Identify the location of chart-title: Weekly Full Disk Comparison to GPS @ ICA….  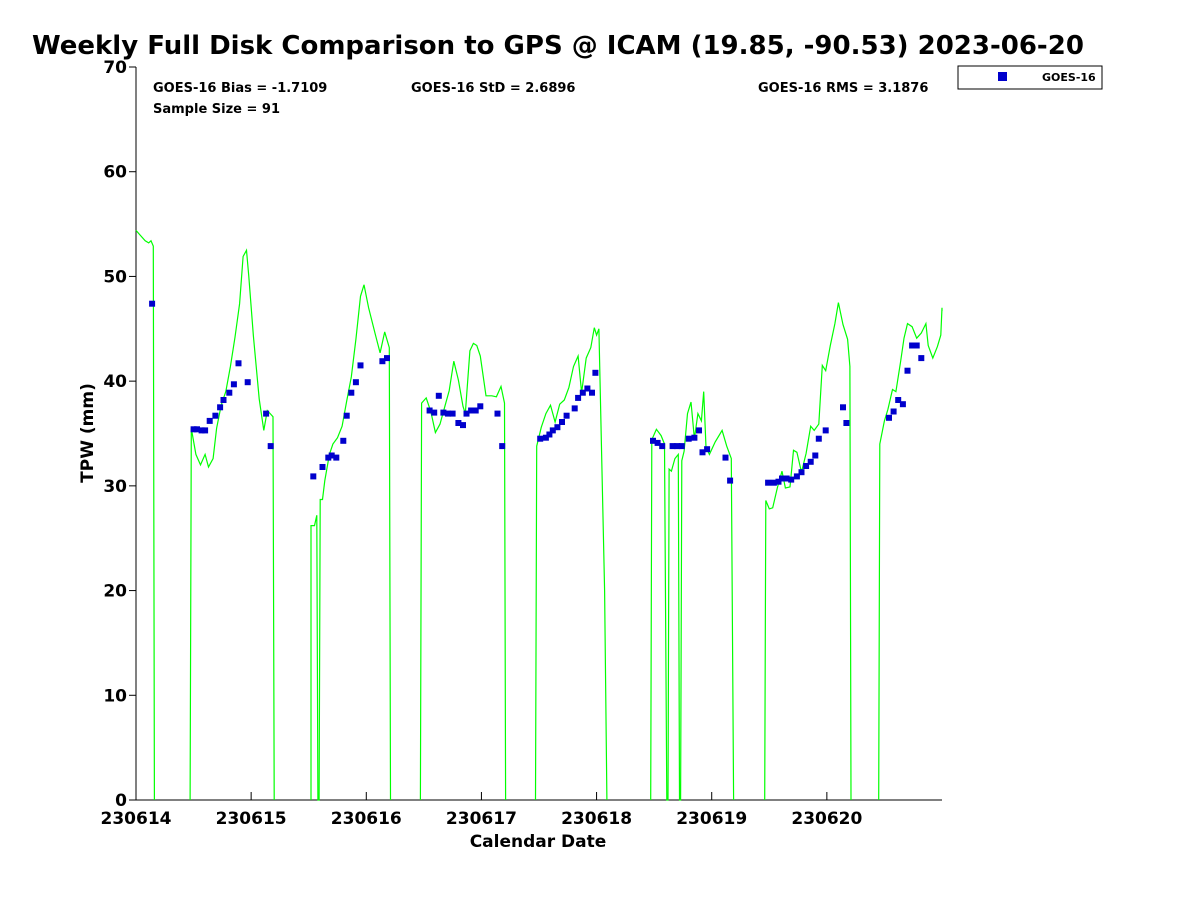
(558, 46).